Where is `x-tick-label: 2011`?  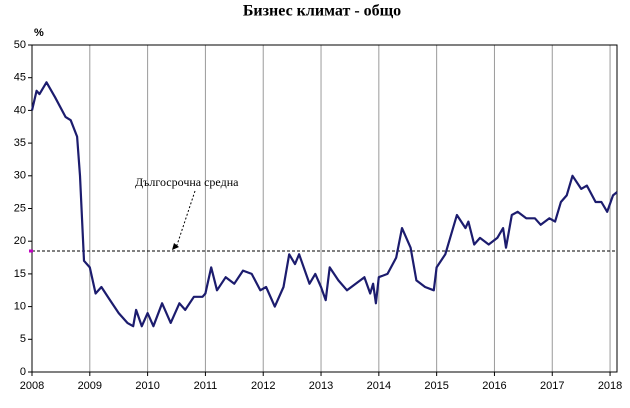
x-tick-label: 2011 is located at coordinates (206, 386).